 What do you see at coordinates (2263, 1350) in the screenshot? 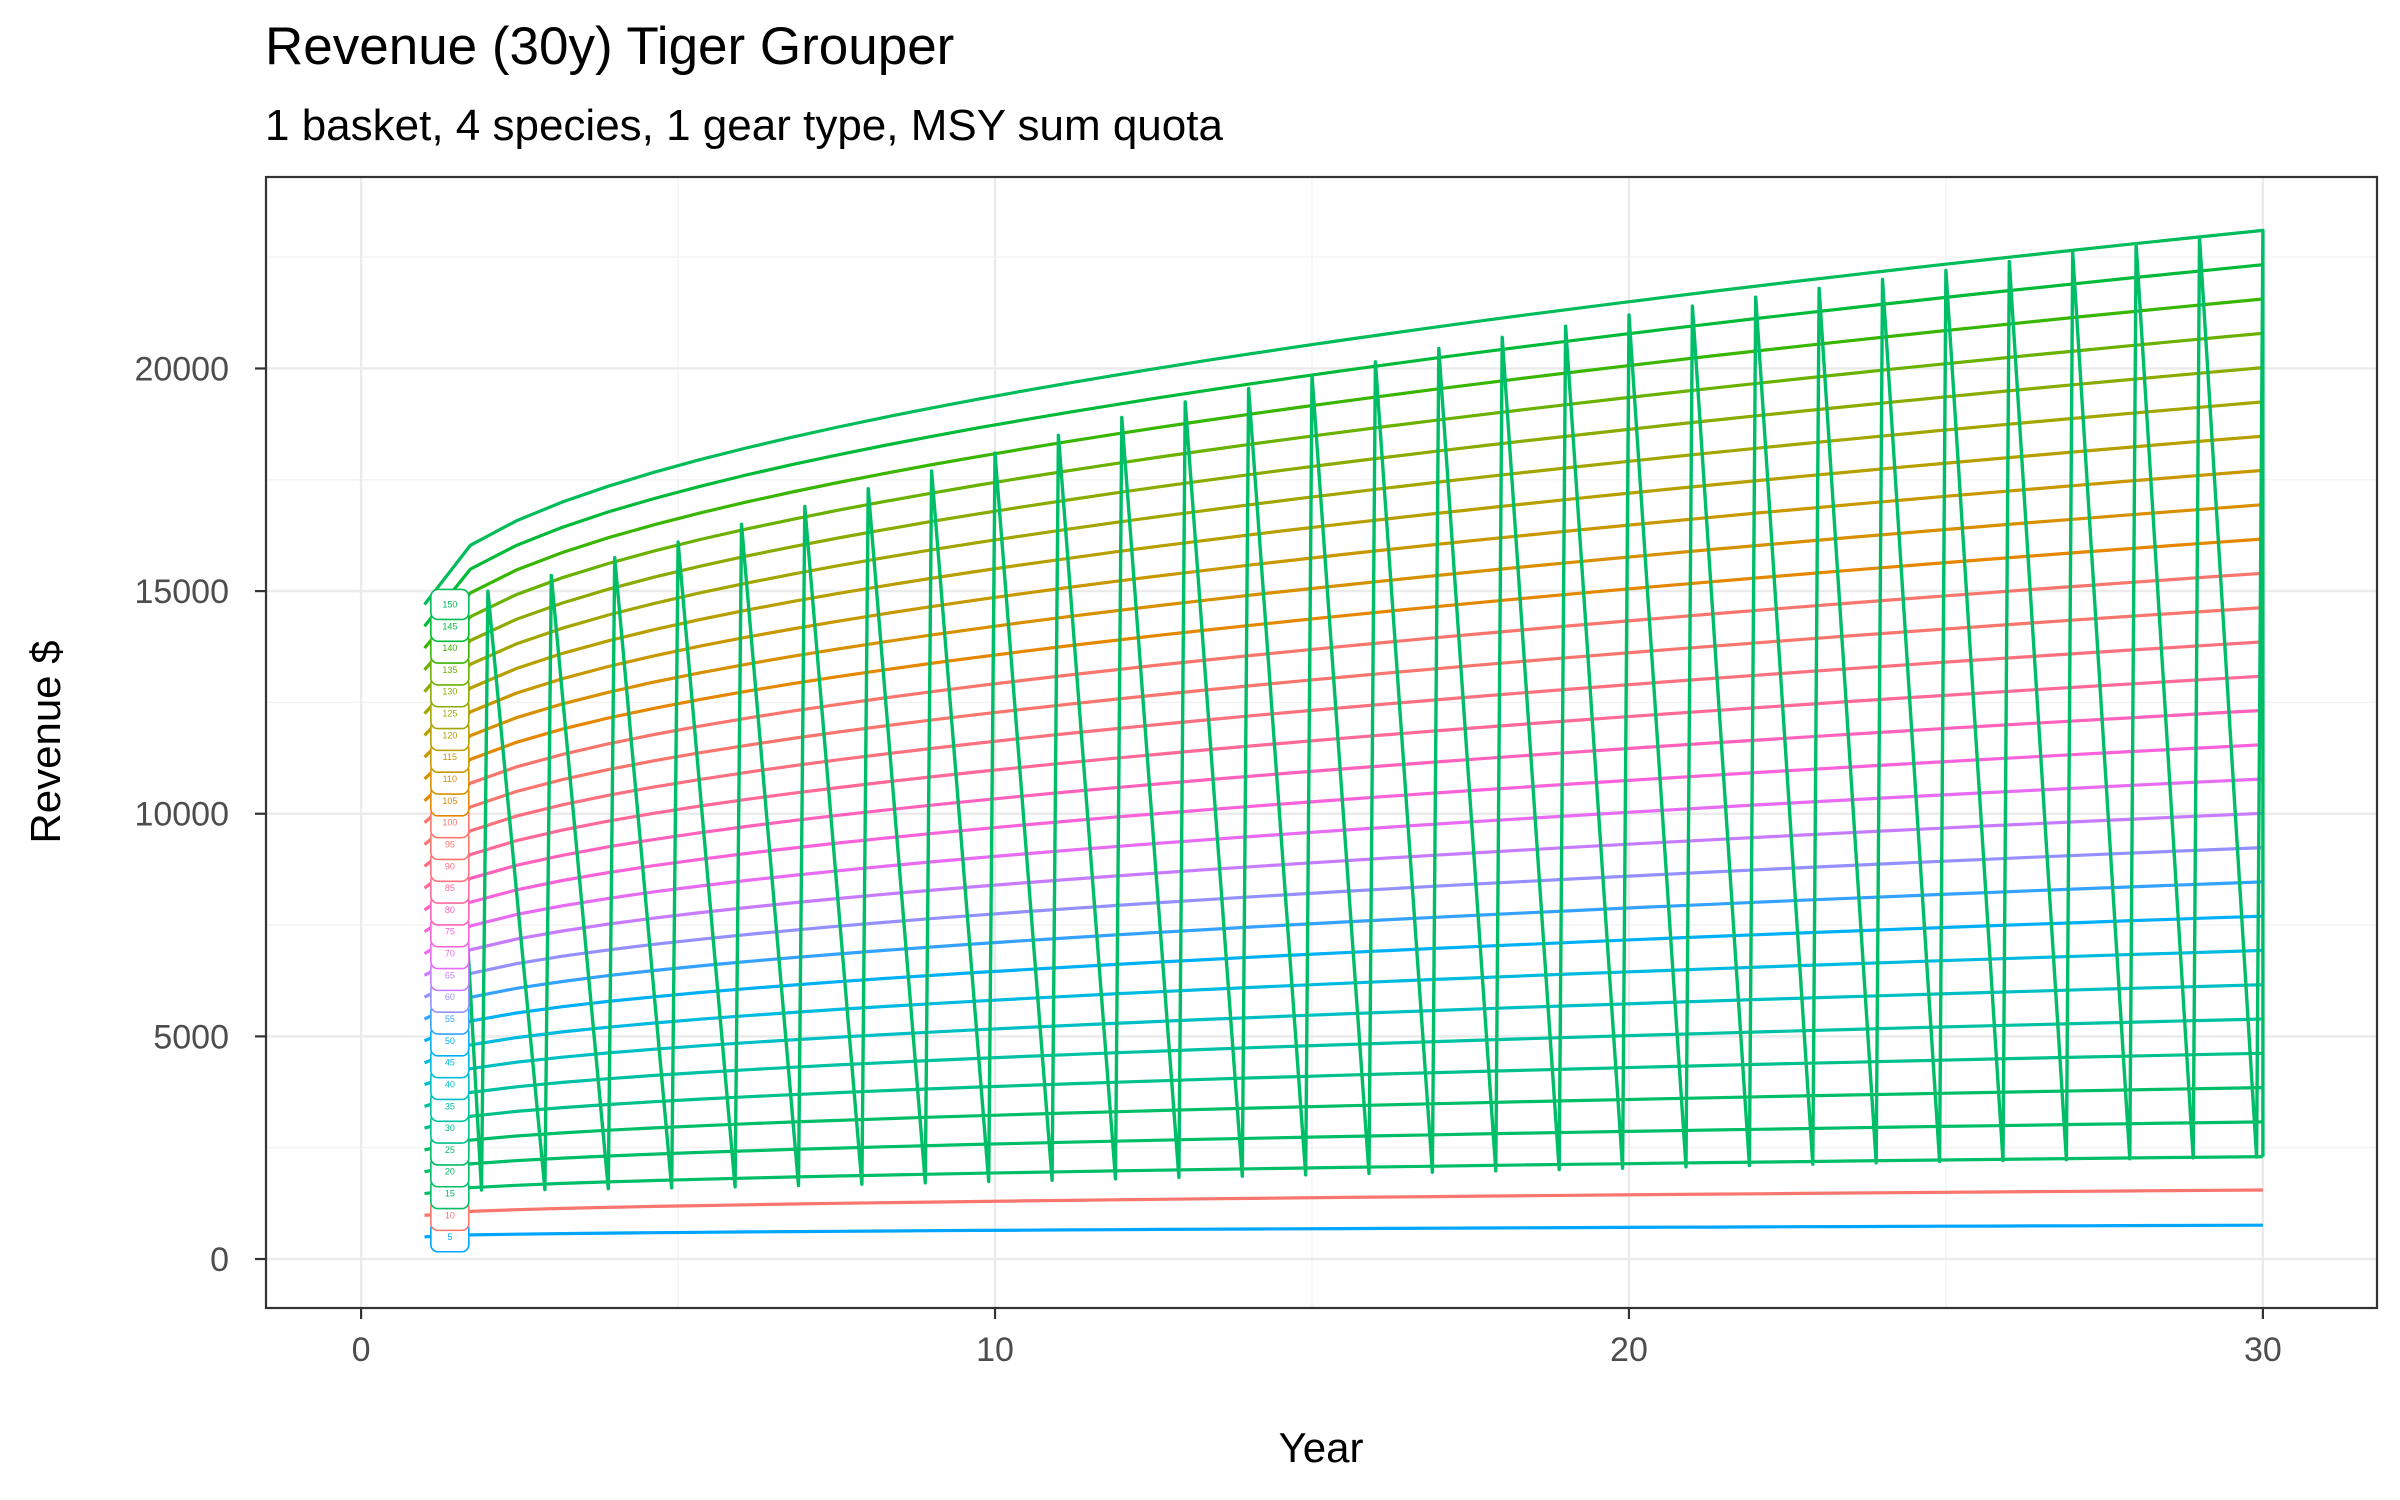
I see `x-tick-label: 30` at bounding box center [2263, 1350].